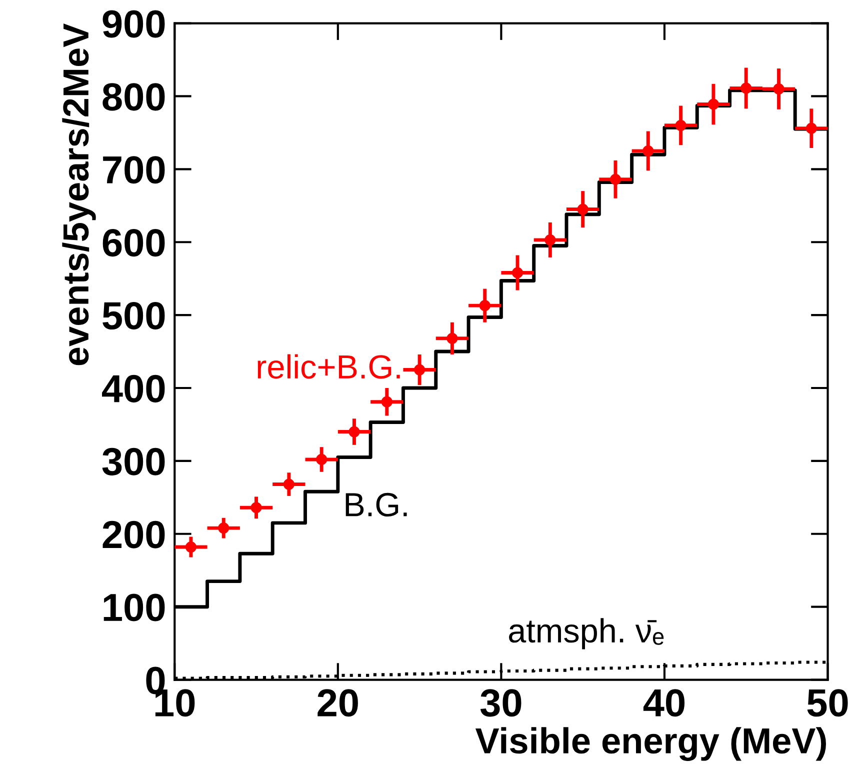 The height and width of the screenshot is (776, 856). I want to click on y-tick-label: 100, so click(134, 608).